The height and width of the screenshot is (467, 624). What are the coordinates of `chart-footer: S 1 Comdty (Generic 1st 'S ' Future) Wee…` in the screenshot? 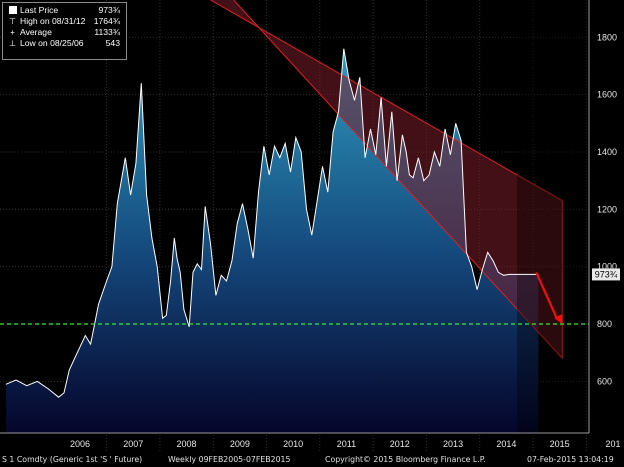 It's located at (312, 459).